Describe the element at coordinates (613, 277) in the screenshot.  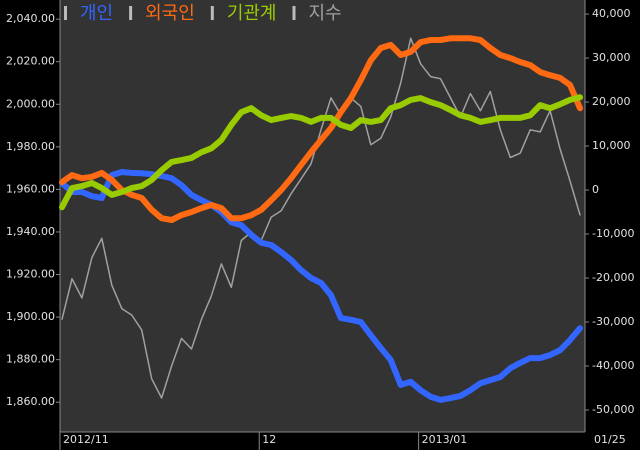
I see `y2-tick-label: -20,000` at that location.